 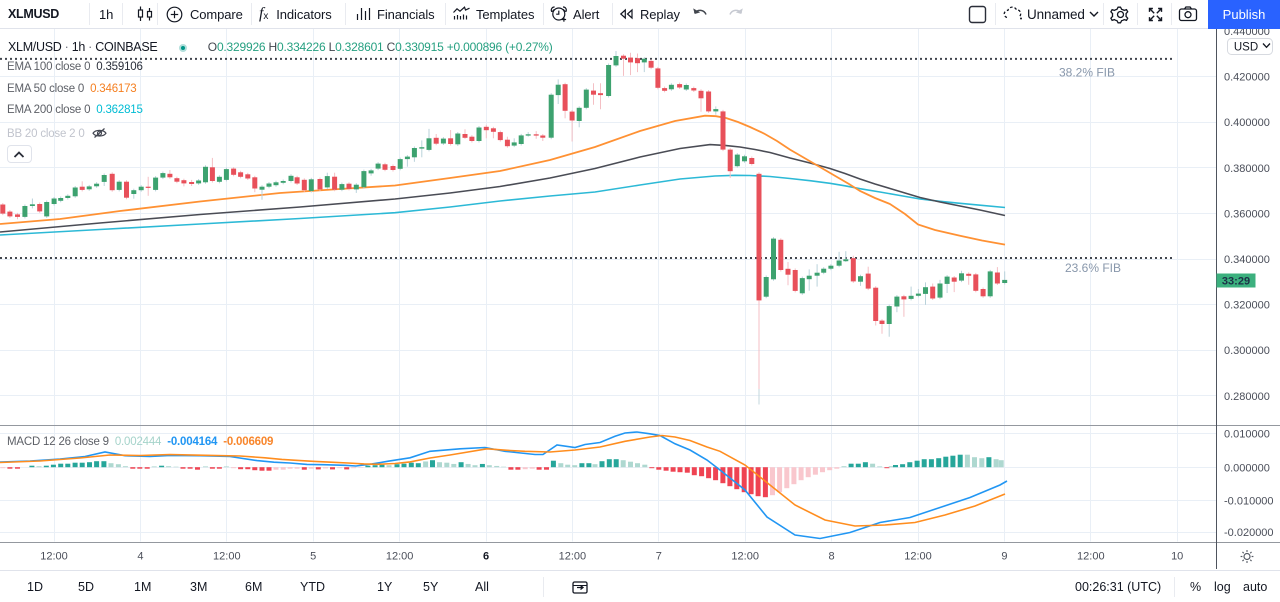 I want to click on svg-text: 0.420000, so click(x=1247, y=78).